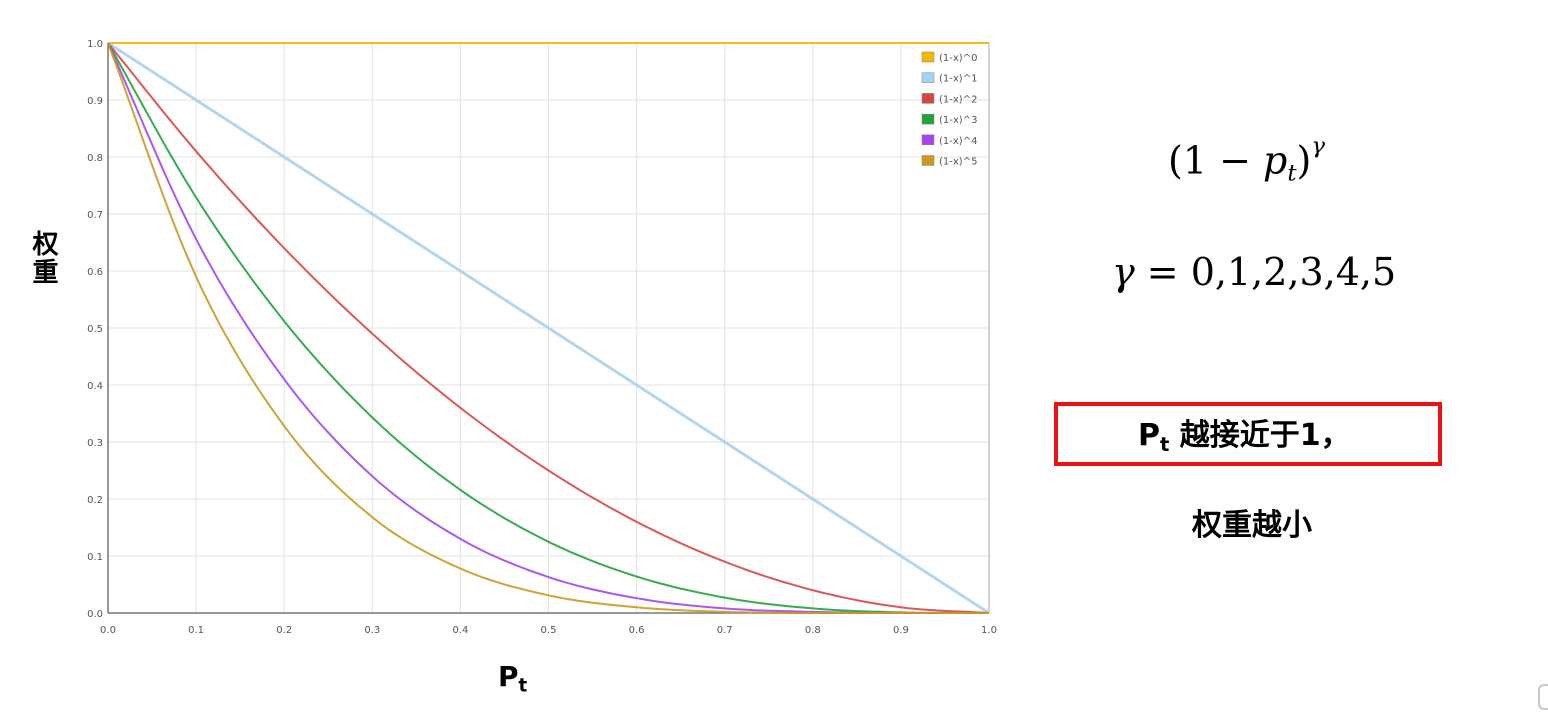  Describe the element at coordinates (958, 58) in the screenshot. I see `legend-label: (1-x)^0` at that location.